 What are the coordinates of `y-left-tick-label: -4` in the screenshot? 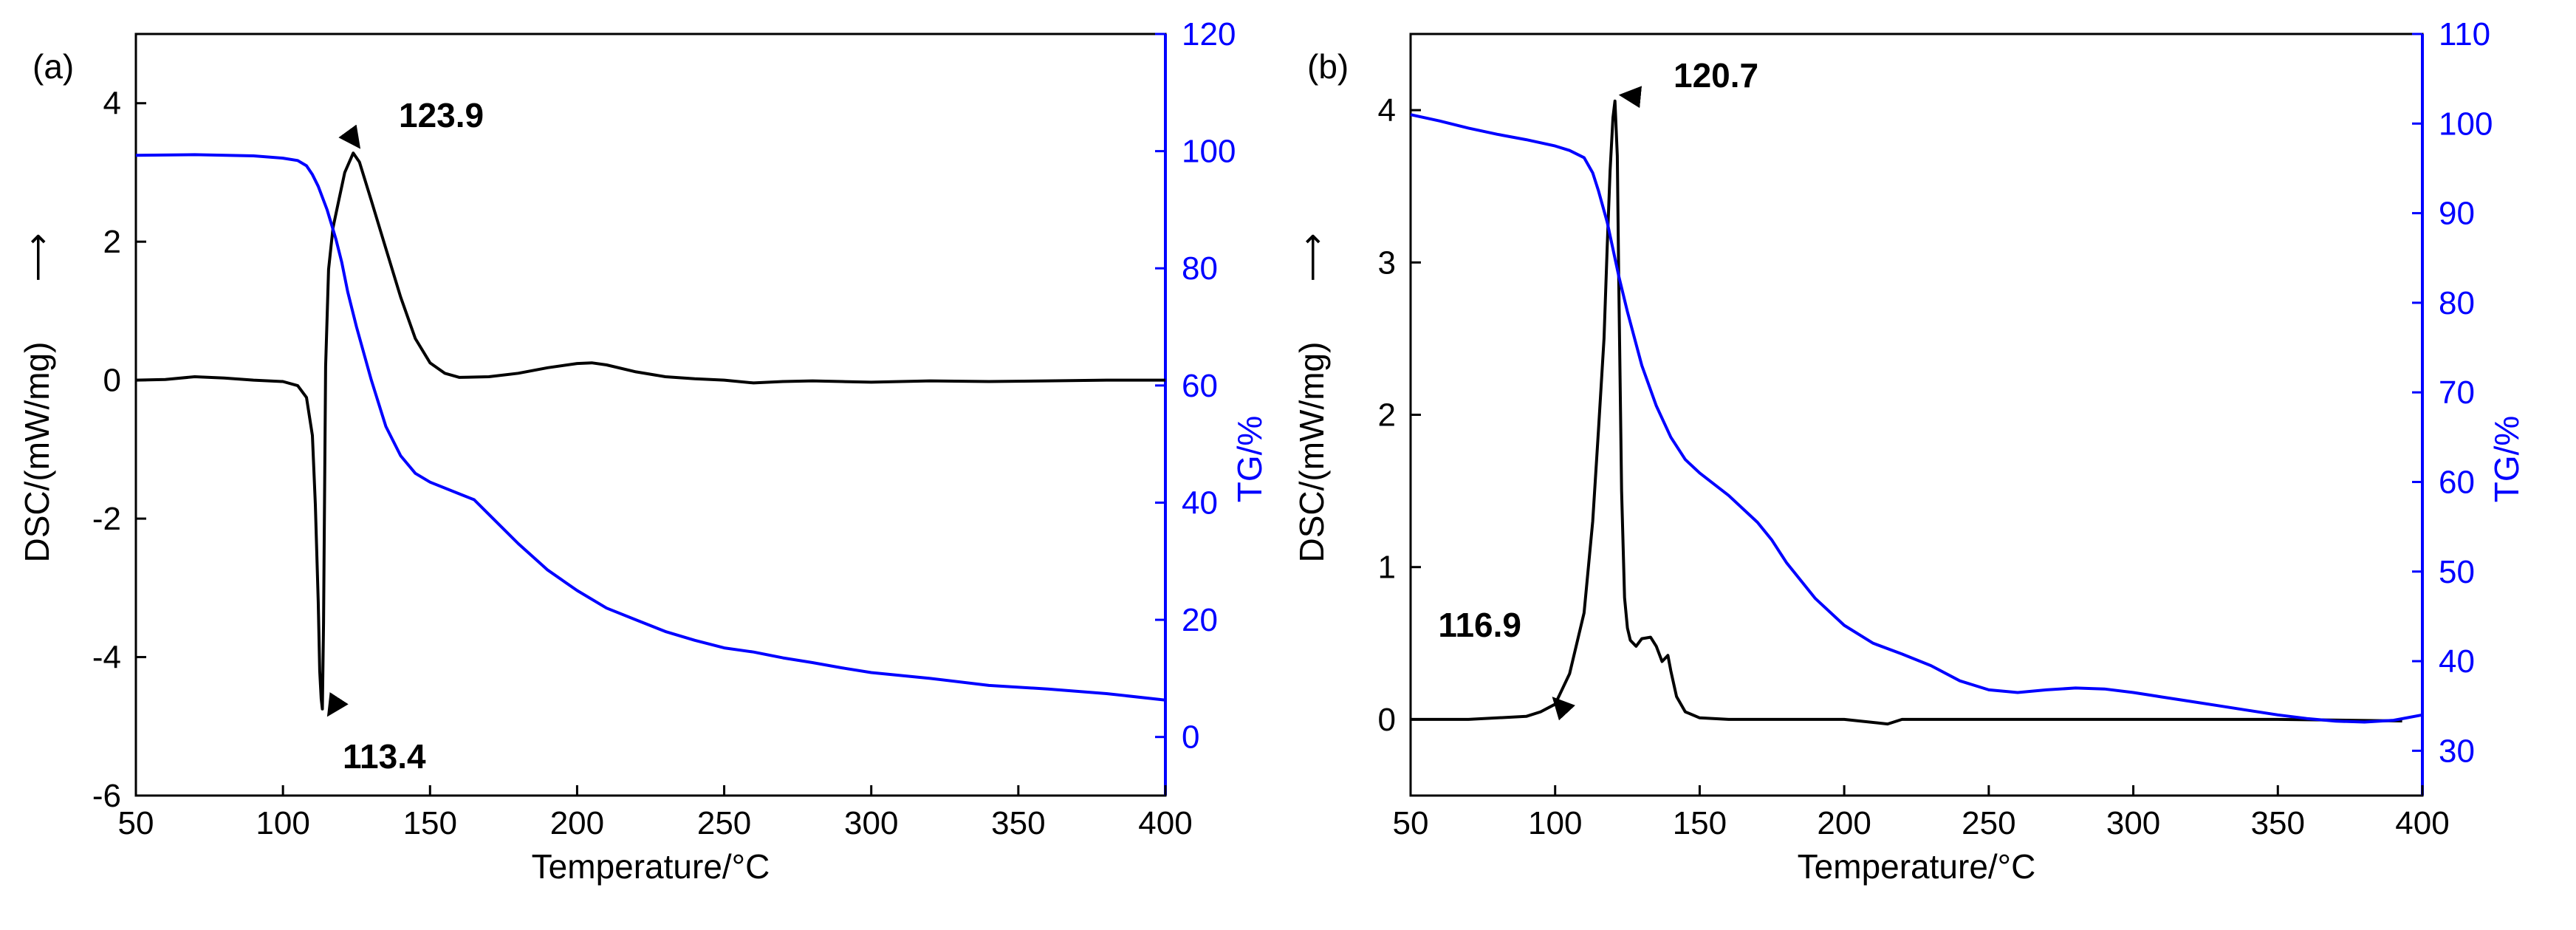 It's located at (106, 658).